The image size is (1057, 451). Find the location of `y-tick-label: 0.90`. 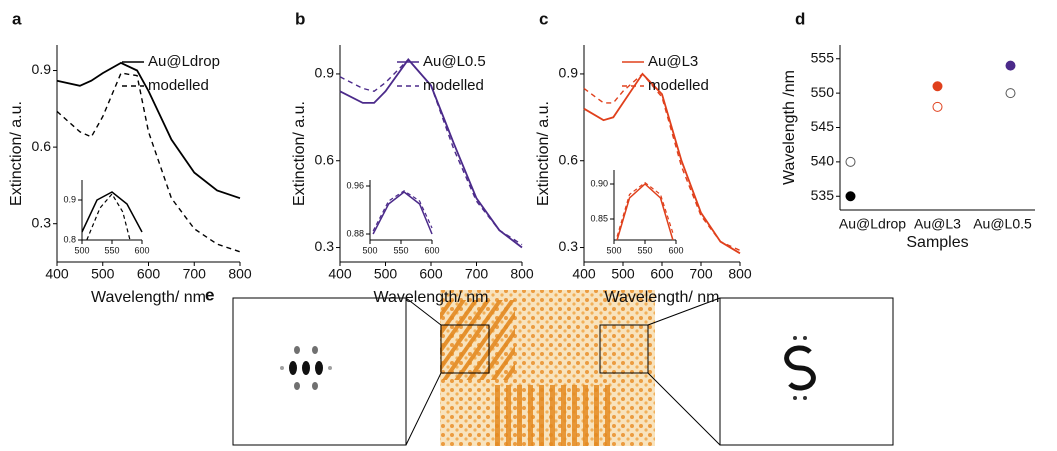

y-tick-label: 0.90 is located at coordinates (599, 183).